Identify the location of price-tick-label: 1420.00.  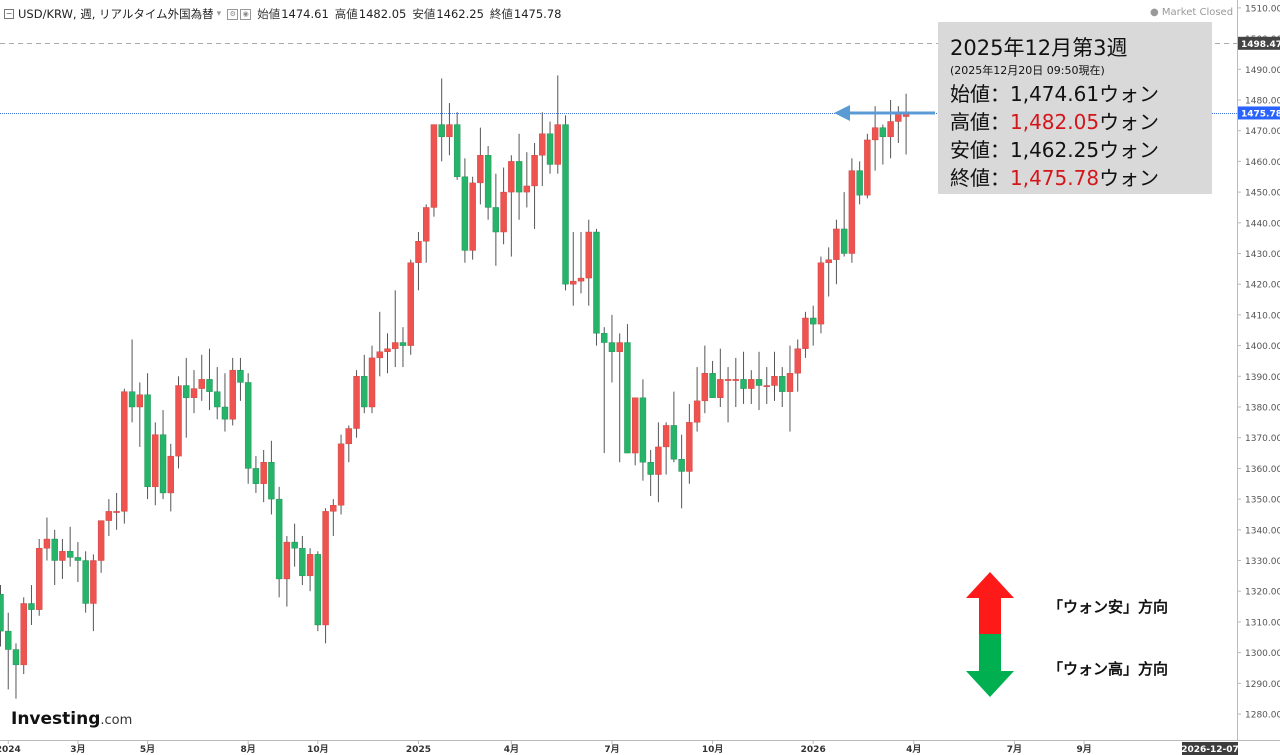
(1262, 286).